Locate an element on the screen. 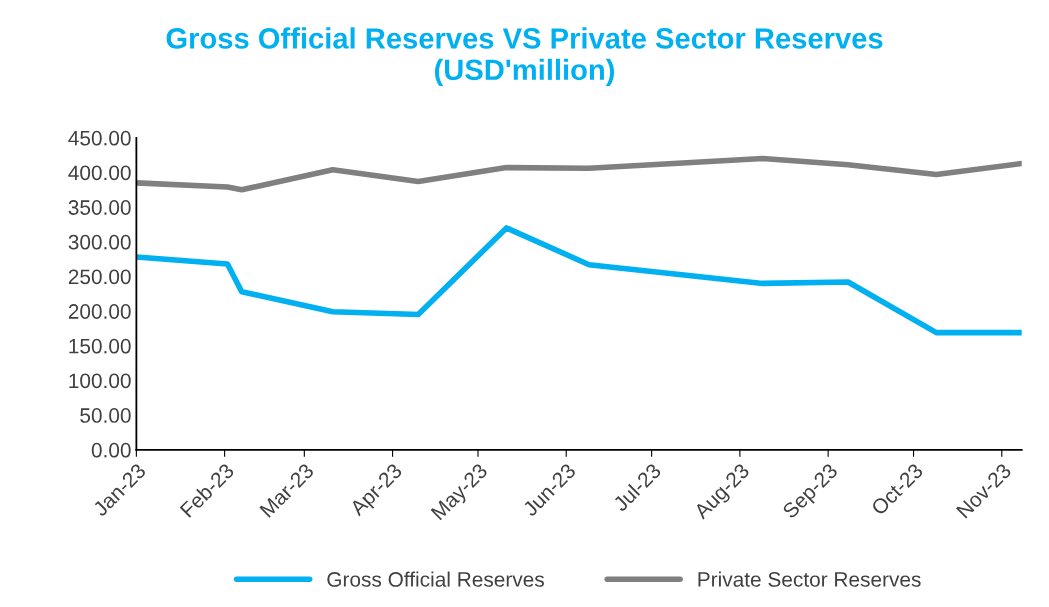 The height and width of the screenshot is (607, 1049). y-tick-label: 450.00 is located at coordinates (99, 138).